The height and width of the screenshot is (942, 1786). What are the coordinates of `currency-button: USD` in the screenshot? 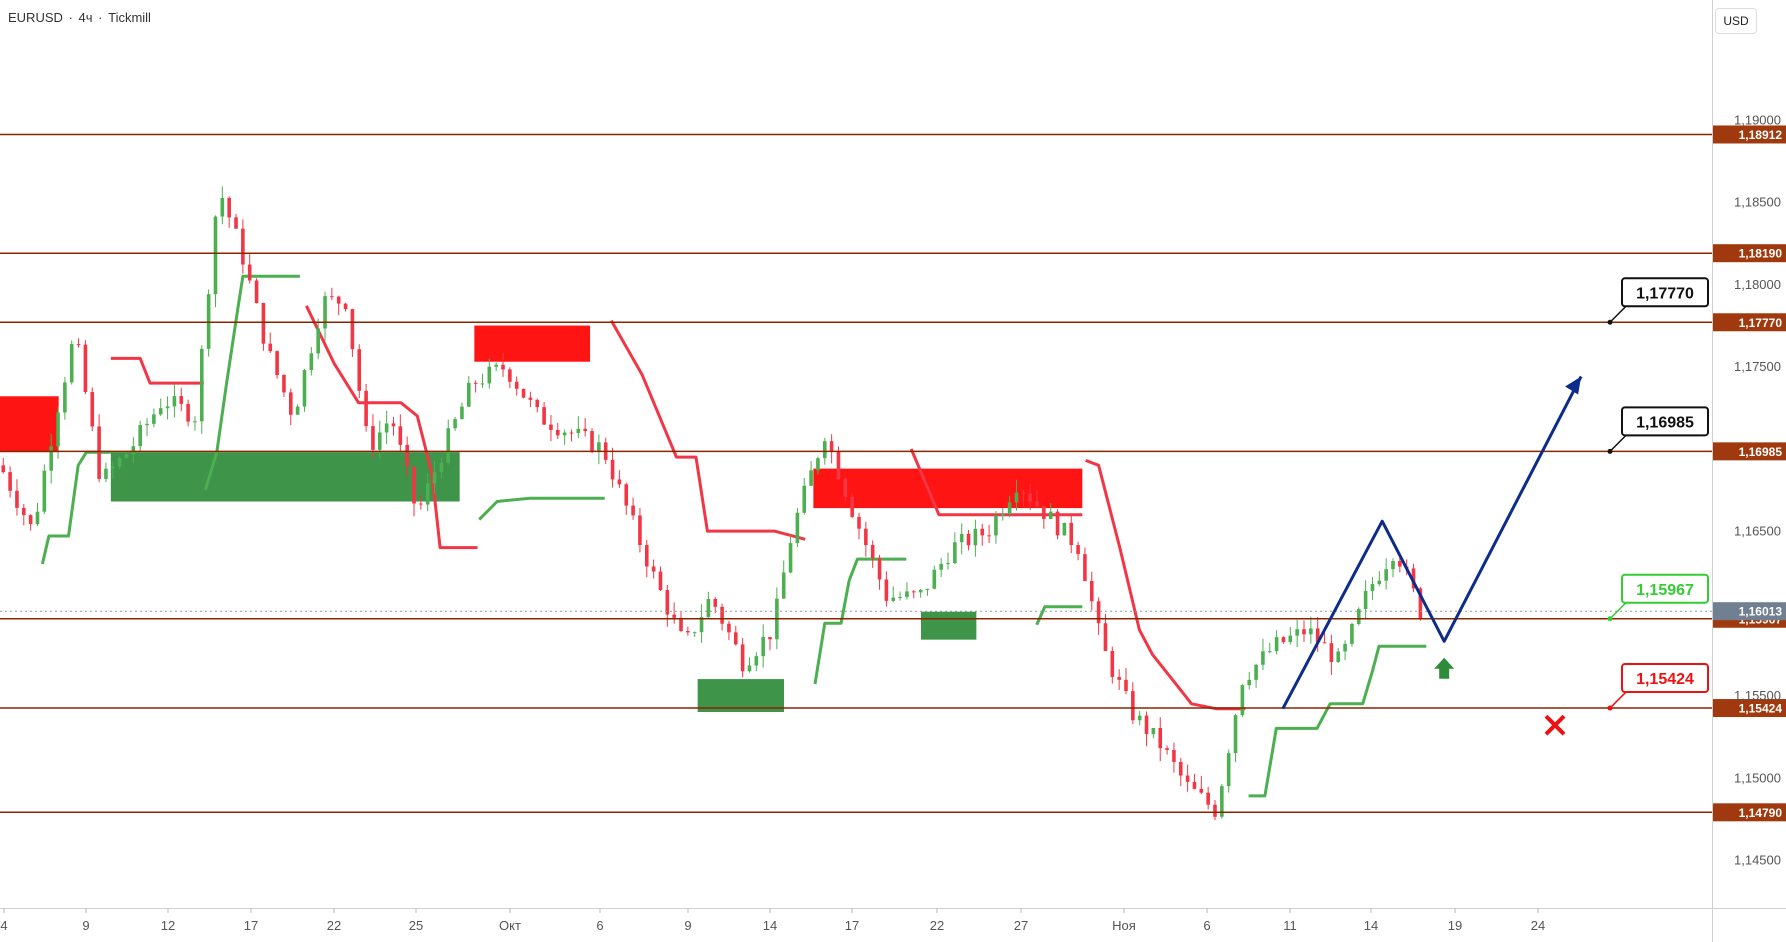 It's located at (1736, 21).